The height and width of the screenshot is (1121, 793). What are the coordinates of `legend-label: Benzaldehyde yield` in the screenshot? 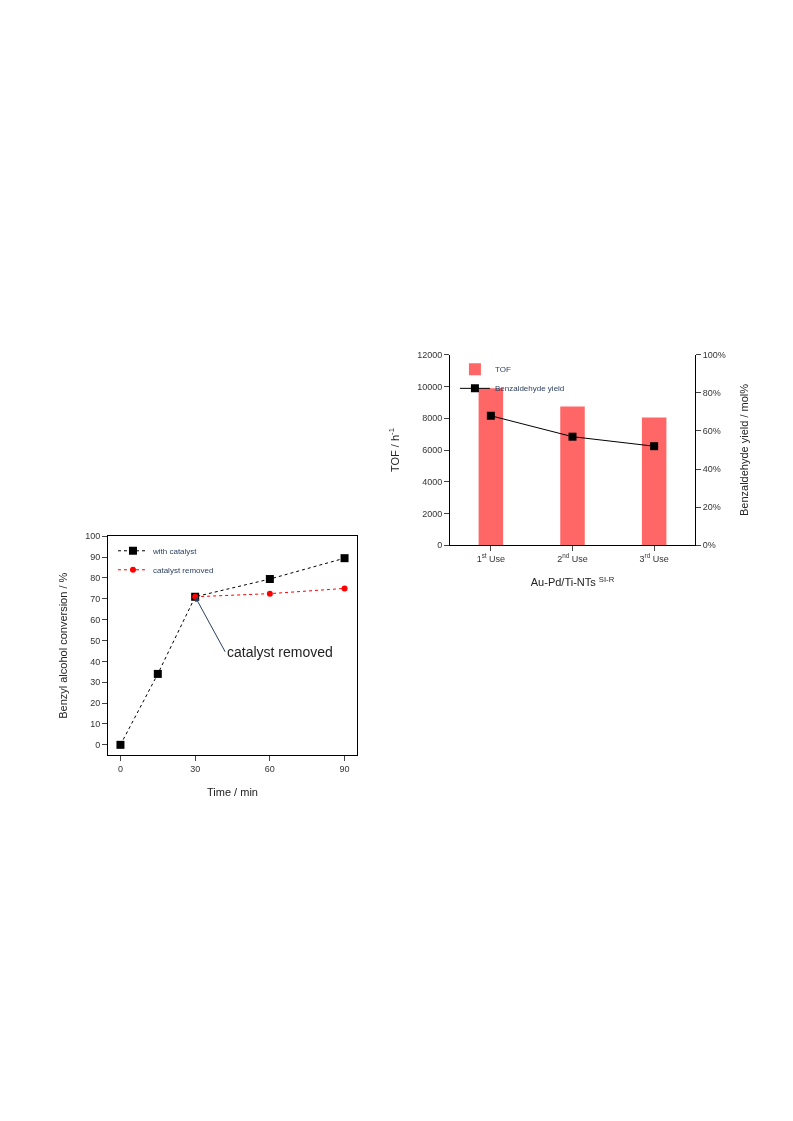 It's located at (529, 389).